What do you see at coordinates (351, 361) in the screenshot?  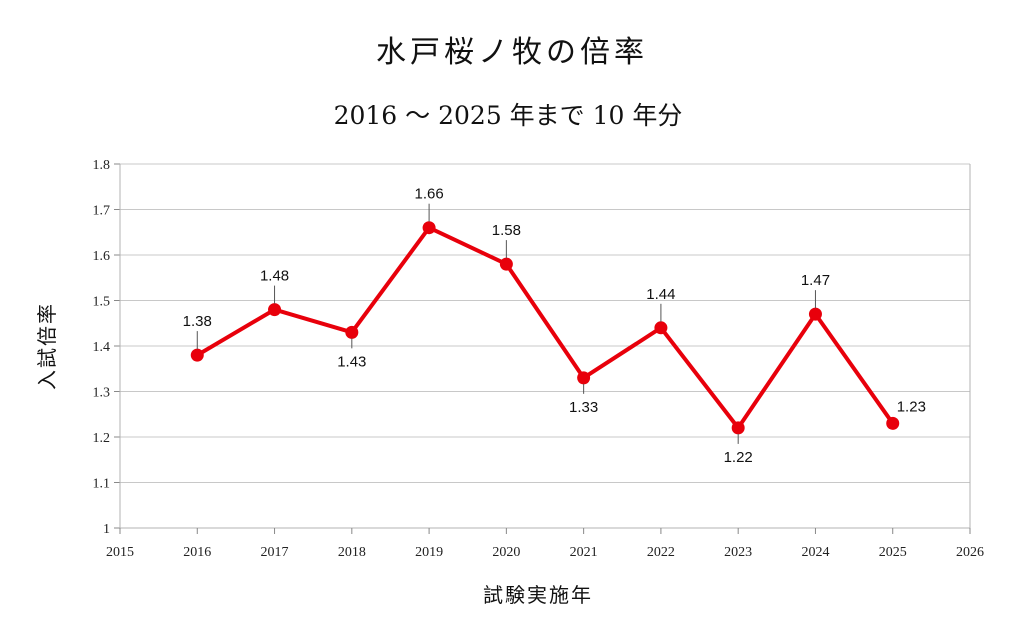 I see `data-label: 1.43` at bounding box center [351, 361].